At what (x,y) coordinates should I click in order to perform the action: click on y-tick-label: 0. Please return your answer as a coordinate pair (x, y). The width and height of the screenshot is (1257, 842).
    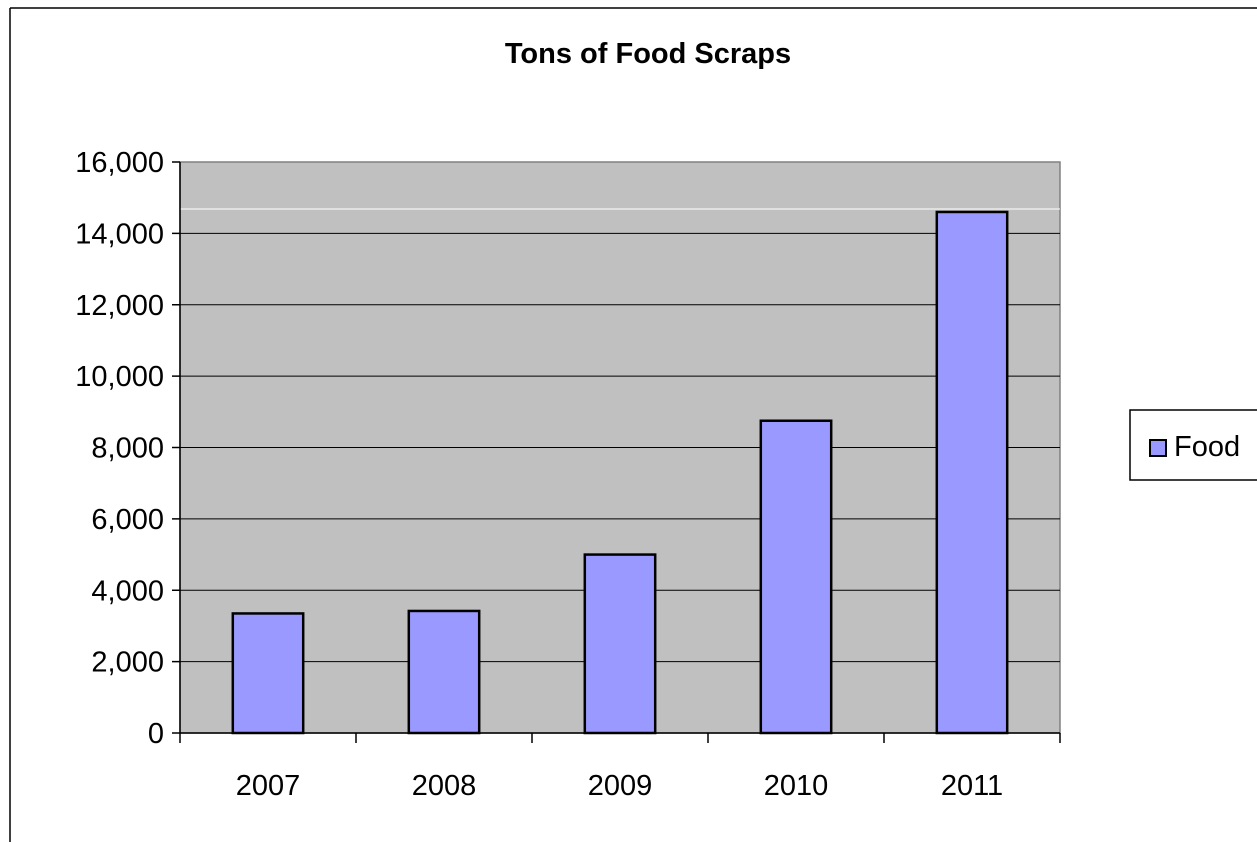
    Looking at the image, I should click on (156, 734).